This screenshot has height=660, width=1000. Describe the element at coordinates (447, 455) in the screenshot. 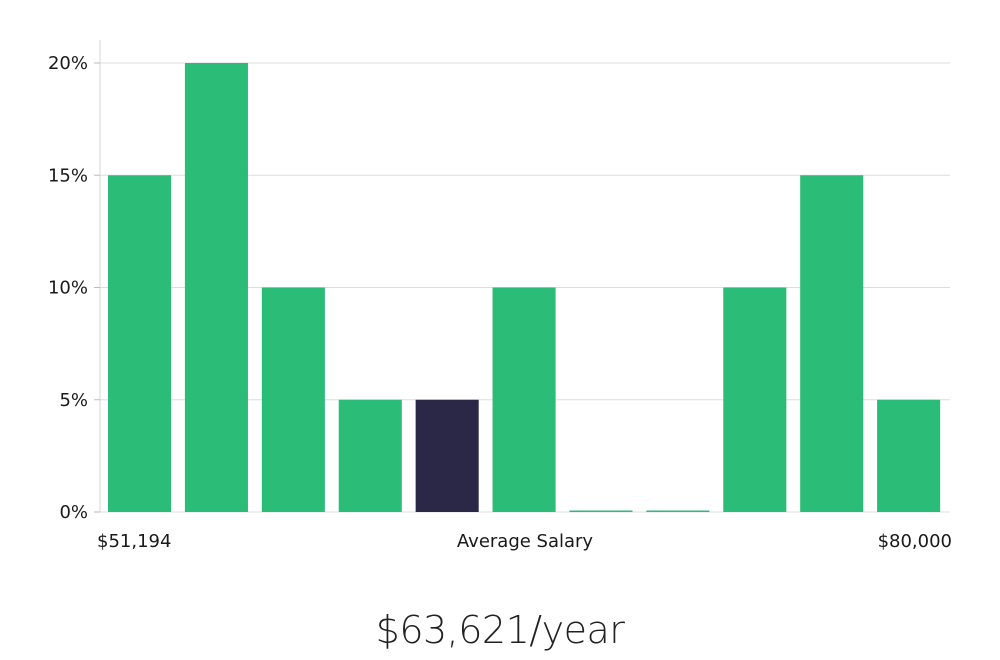

I see `bar-highlighted` at that location.